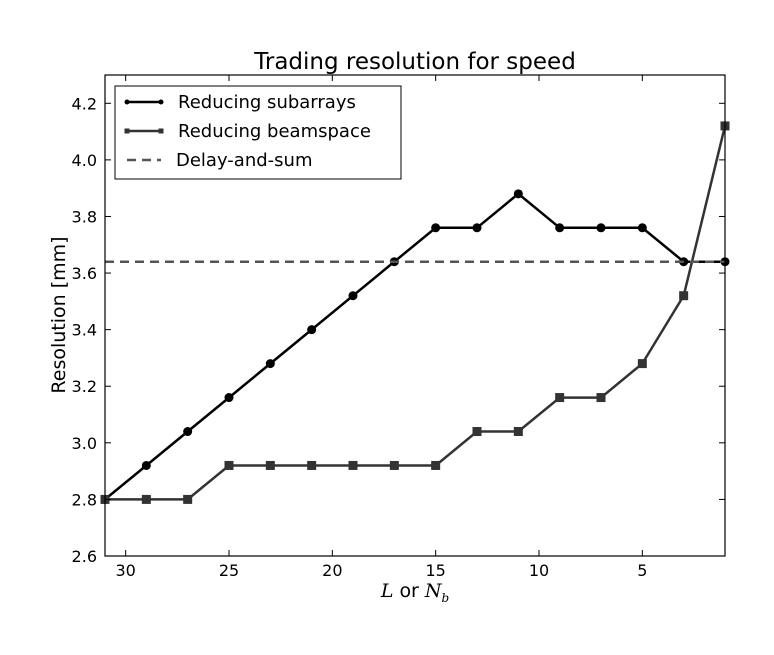 Image resolution: width=774 pixels, height=655 pixels. I want to click on y-tick-label: 3.2, so click(84, 386).